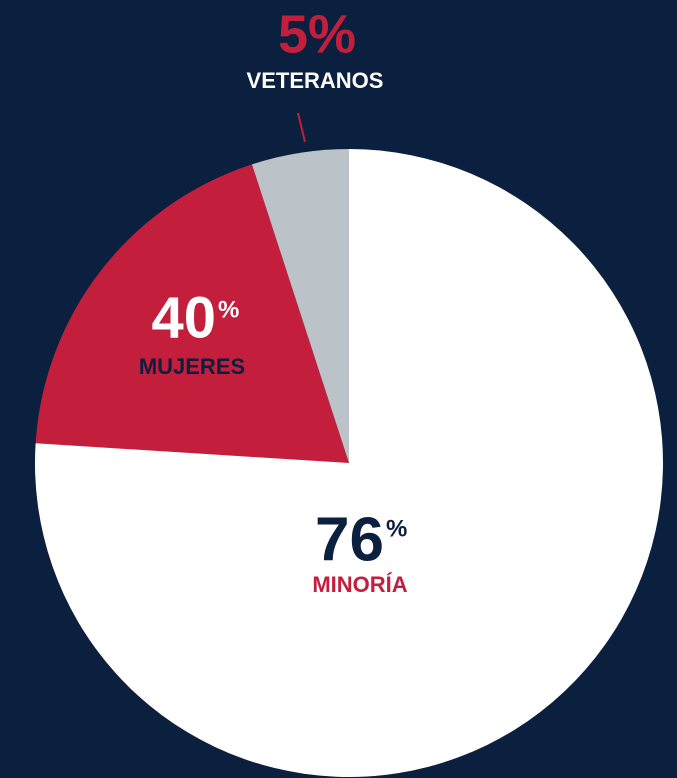 The height and width of the screenshot is (778, 677). I want to click on value-label: 76, so click(349, 539).